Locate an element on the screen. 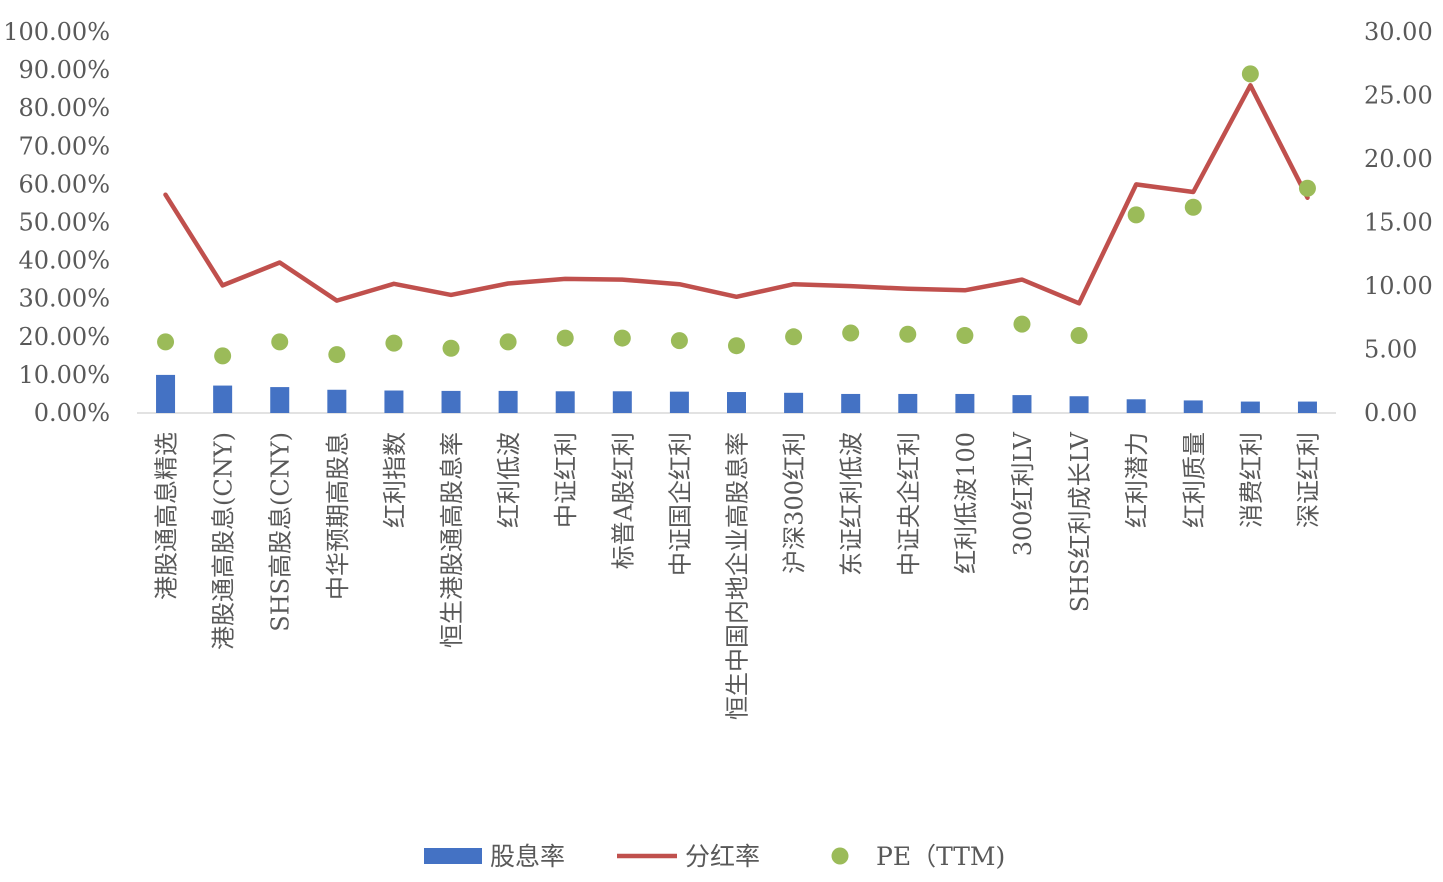 The height and width of the screenshot is (882, 1443). x-category-label: 300红利LV is located at coordinates (1023, 493).